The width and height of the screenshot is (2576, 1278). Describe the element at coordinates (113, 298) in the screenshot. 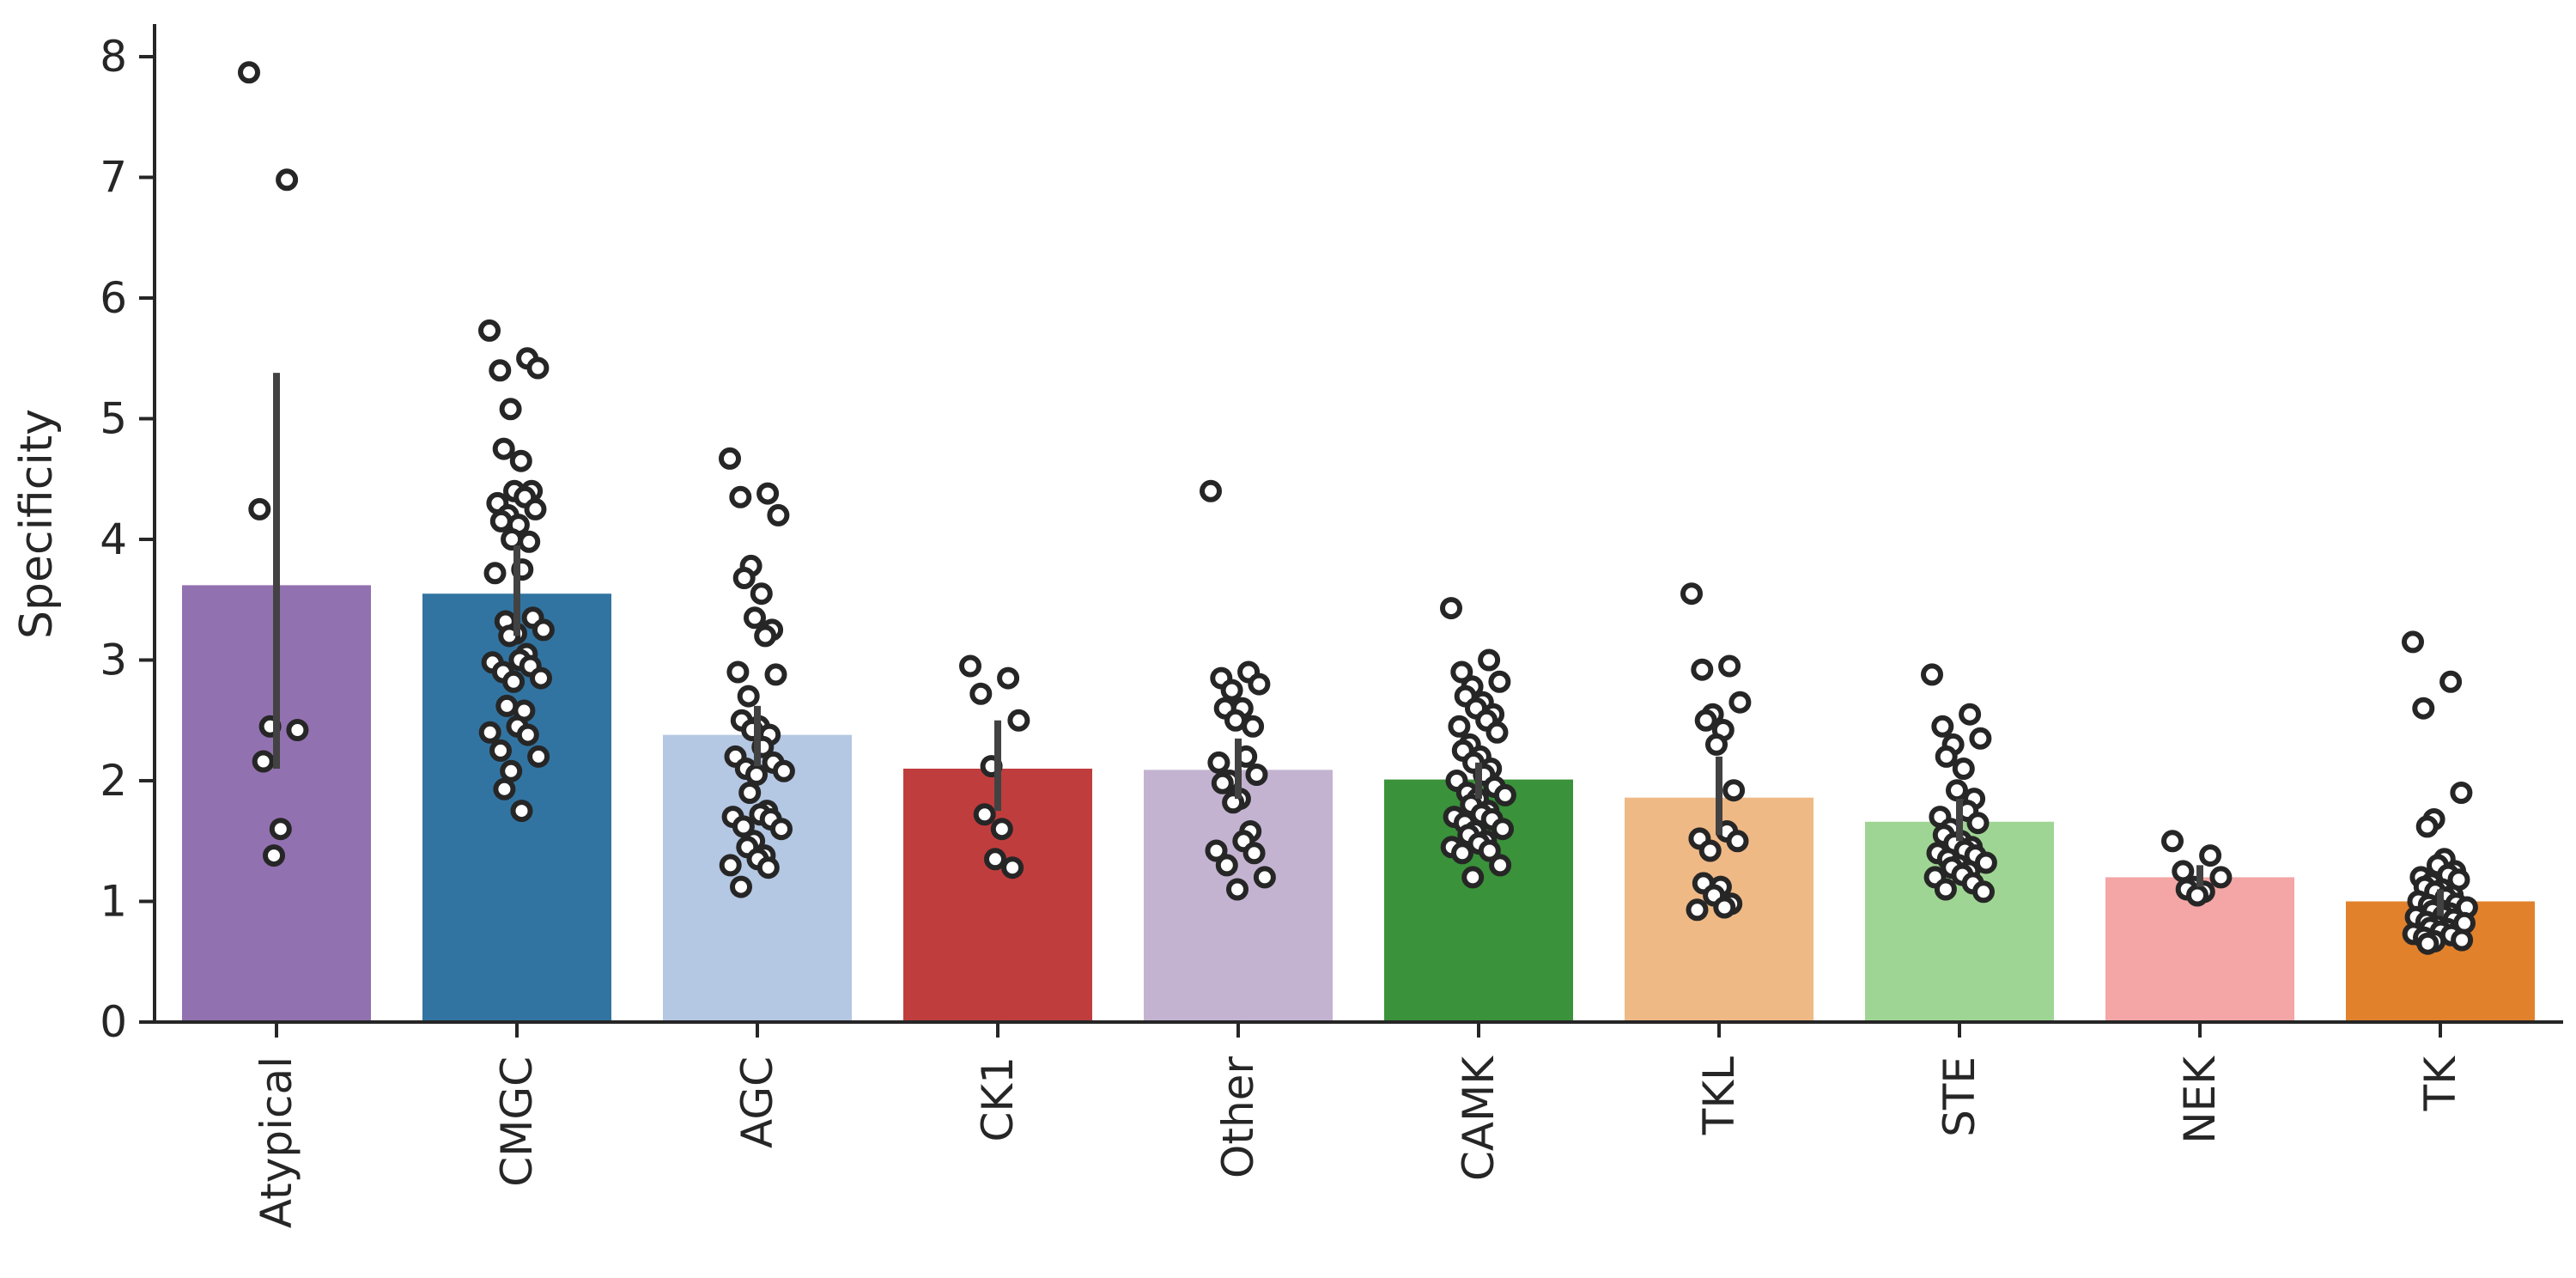

I see `y-tick-label: 6` at that location.